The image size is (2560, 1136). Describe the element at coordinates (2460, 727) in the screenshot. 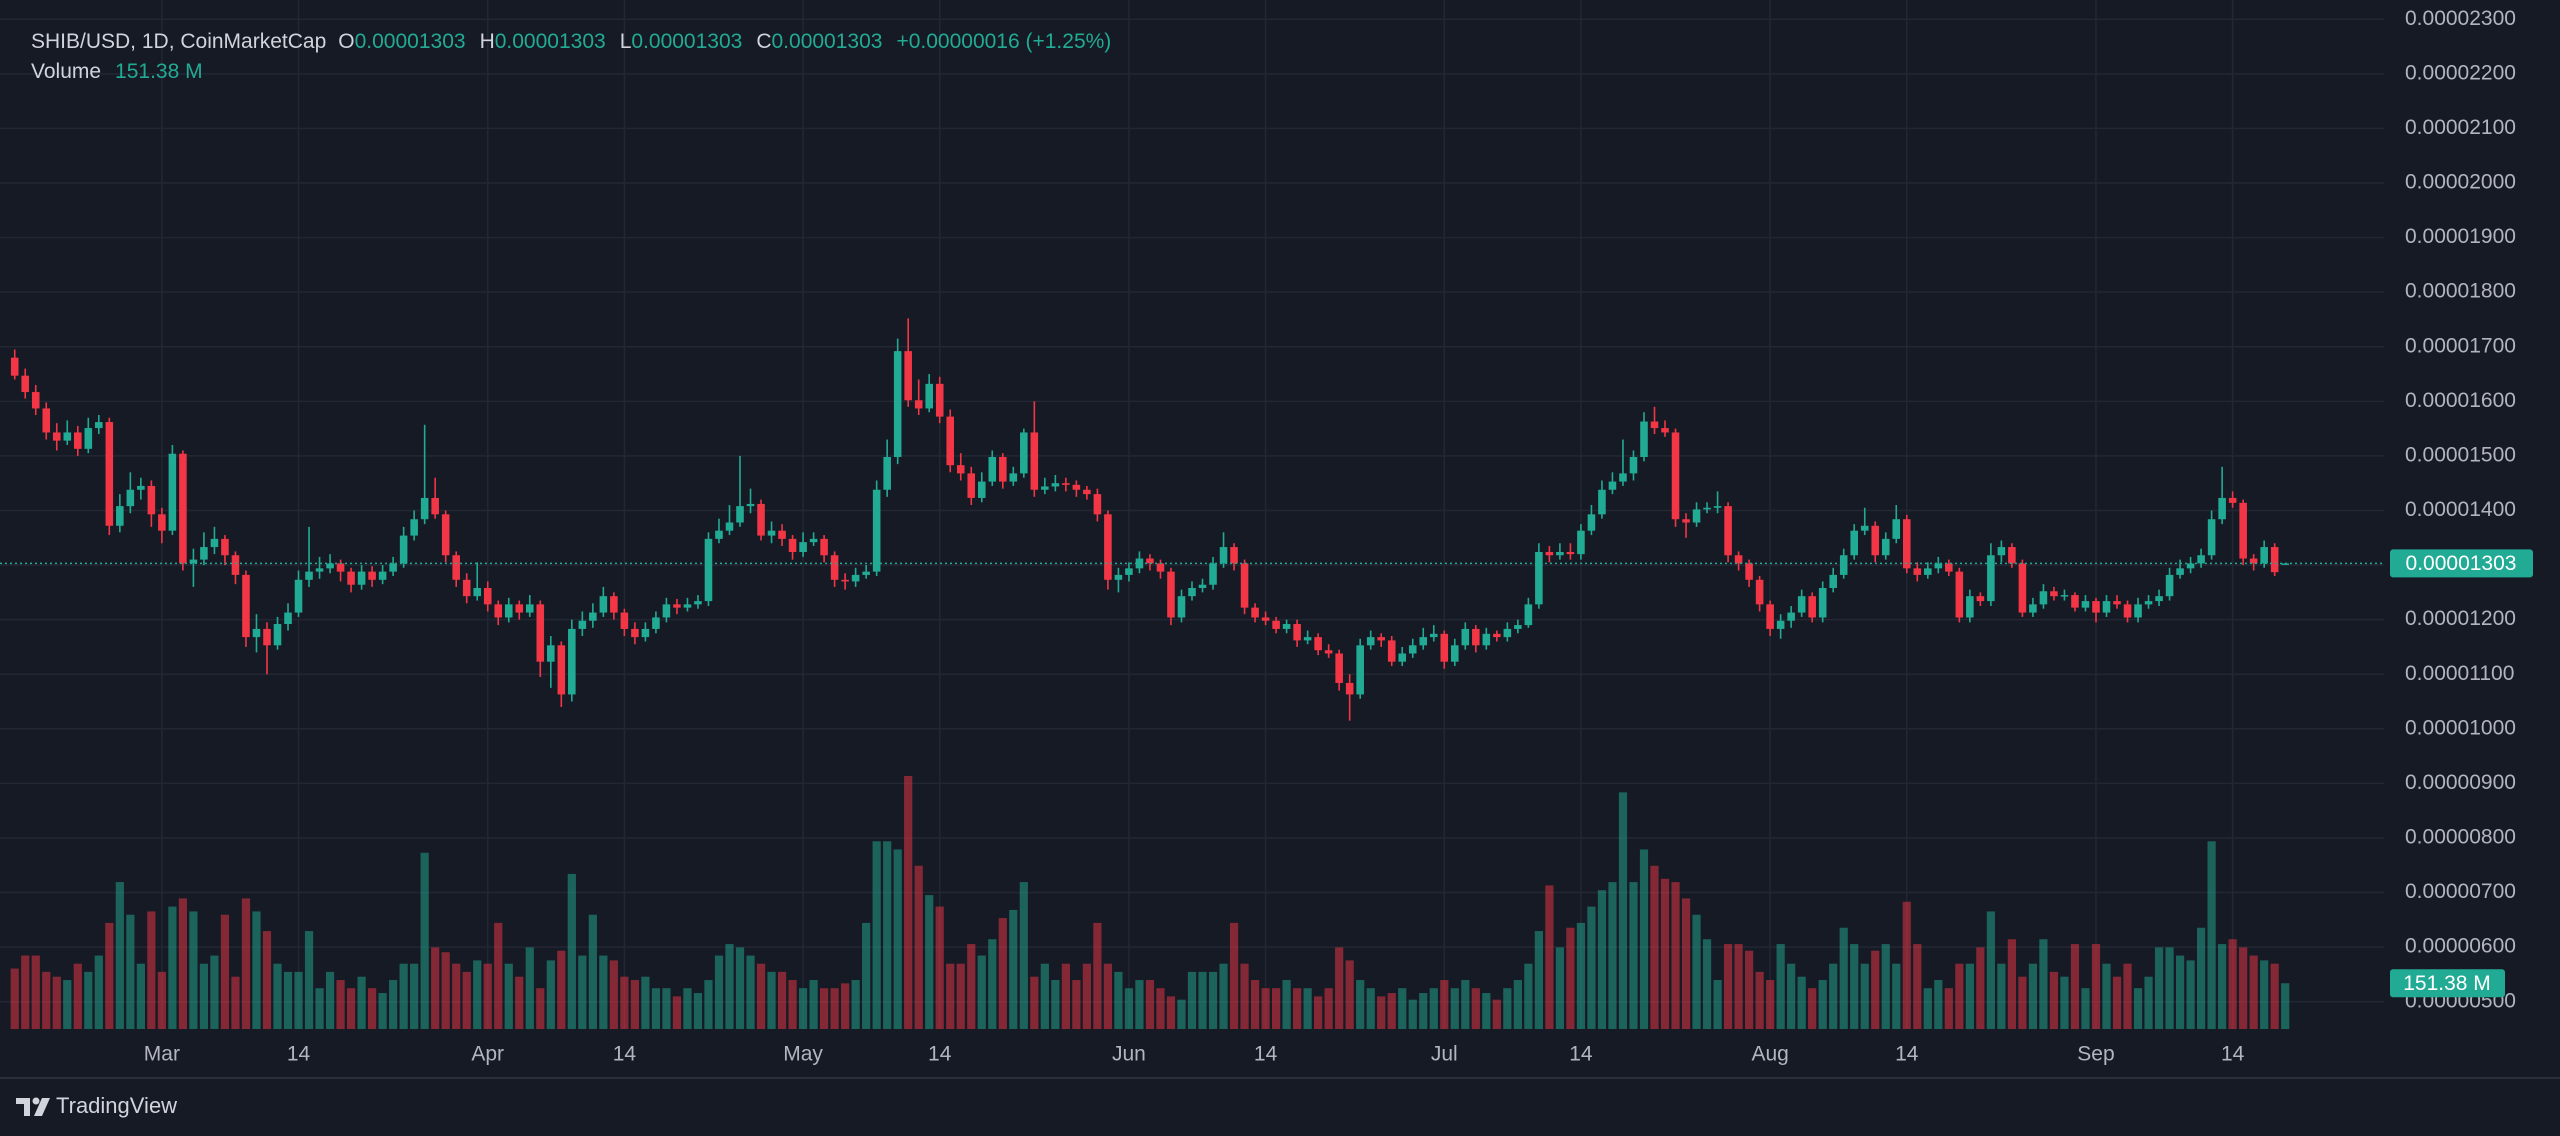

I see `y-tick-label: 0.00001000` at that location.